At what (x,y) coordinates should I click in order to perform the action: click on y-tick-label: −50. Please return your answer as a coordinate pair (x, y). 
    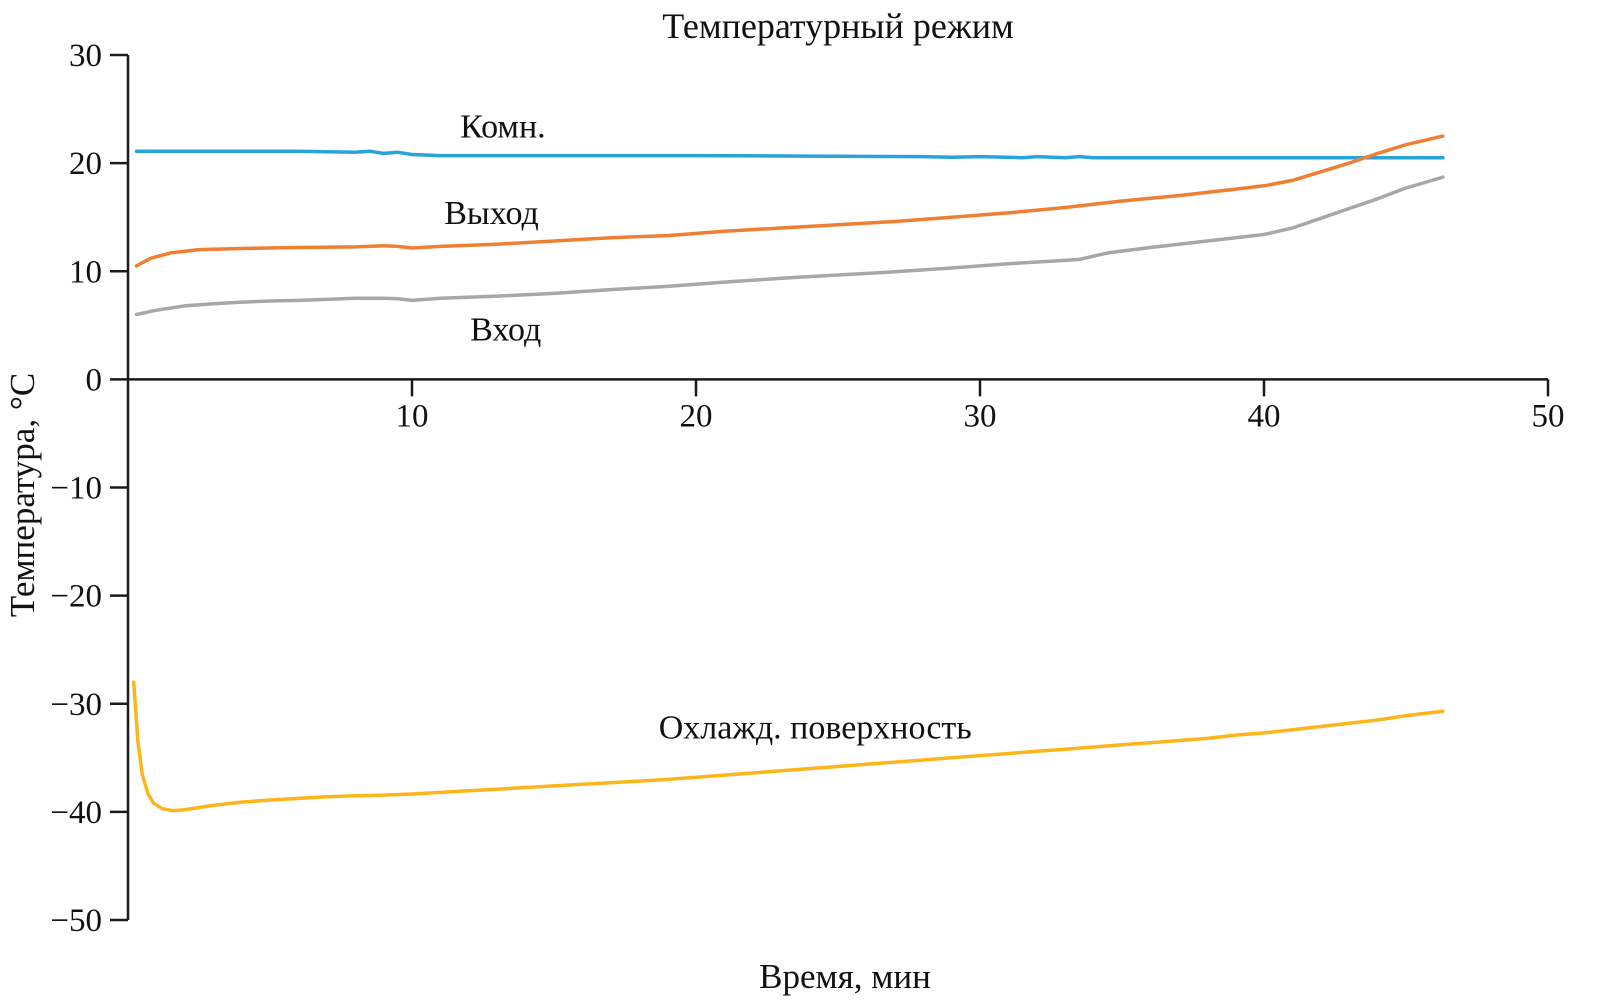
    Looking at the image, I should click on (76, 921).